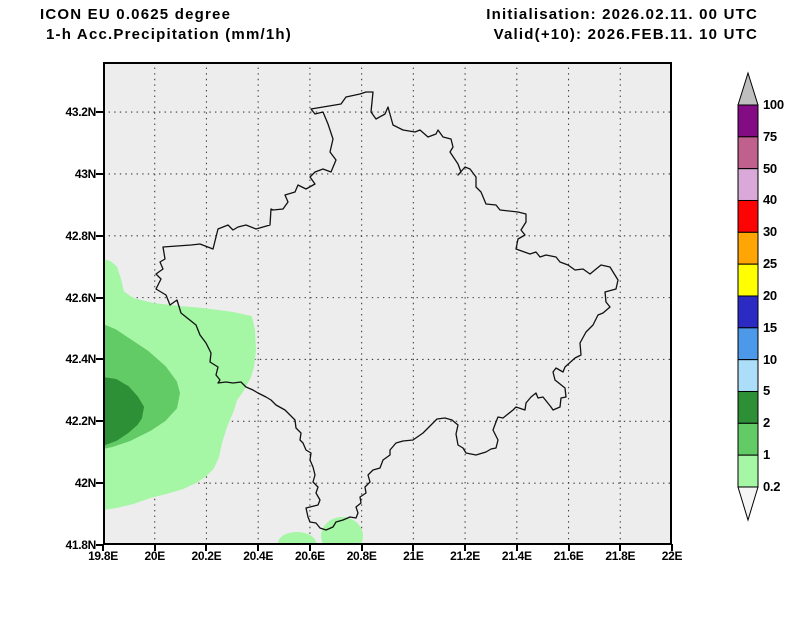 Image resolution: width=800 pixels, height=618 pixels. What do you see at coordinates (770, 359) in the screenshot?
I see `colorbar-level-label: 10` at bounding box center [770, 359].